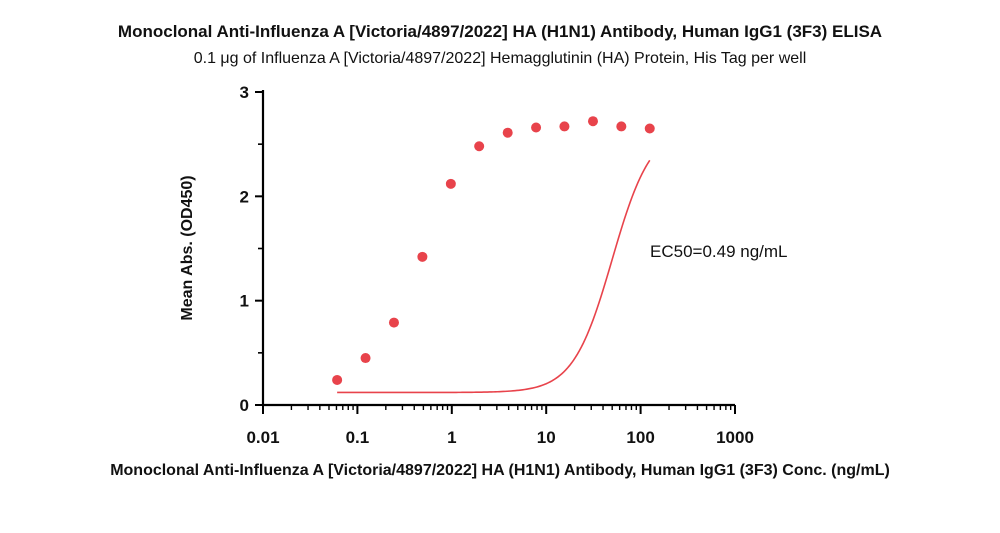 The width and height of the screenshot is (1000, 533). Describe the element at coordinates (719, 251) in the screenshot. I see `ec50-annotation: EC50=0.49 ng/mL` at that location.